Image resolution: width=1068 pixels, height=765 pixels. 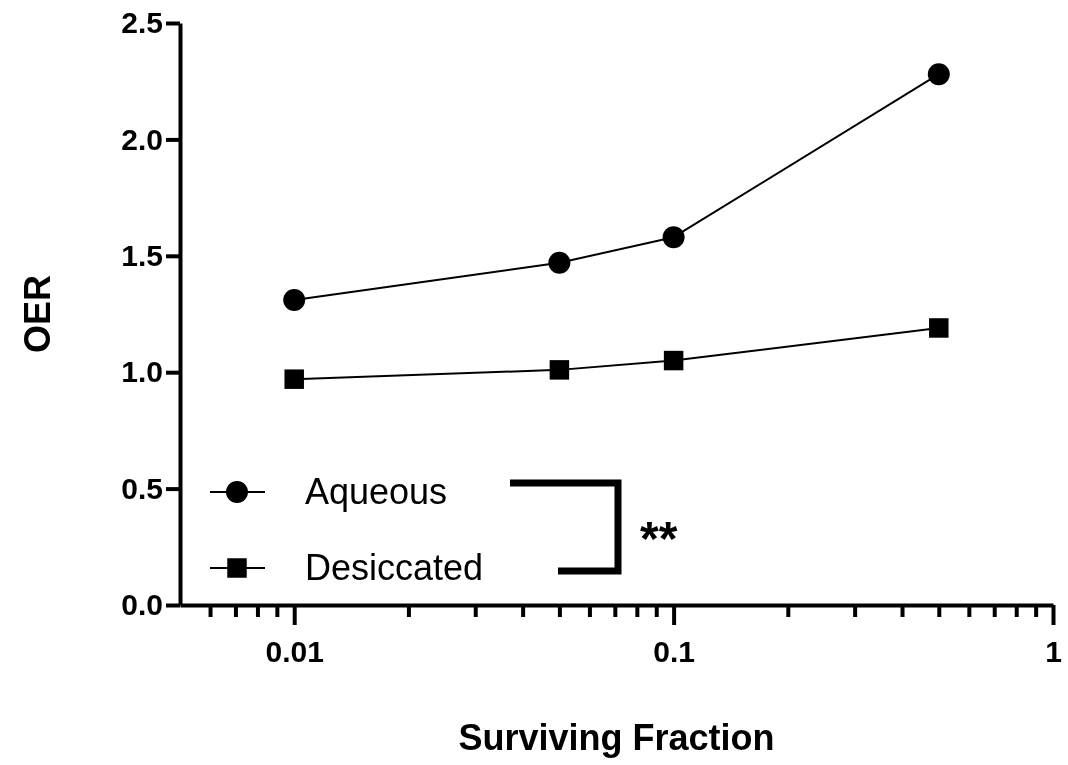 What do you see at coordinates (294, 651) in the screenshot?
I see `text: 0.01` at bounding box center [294, 651].